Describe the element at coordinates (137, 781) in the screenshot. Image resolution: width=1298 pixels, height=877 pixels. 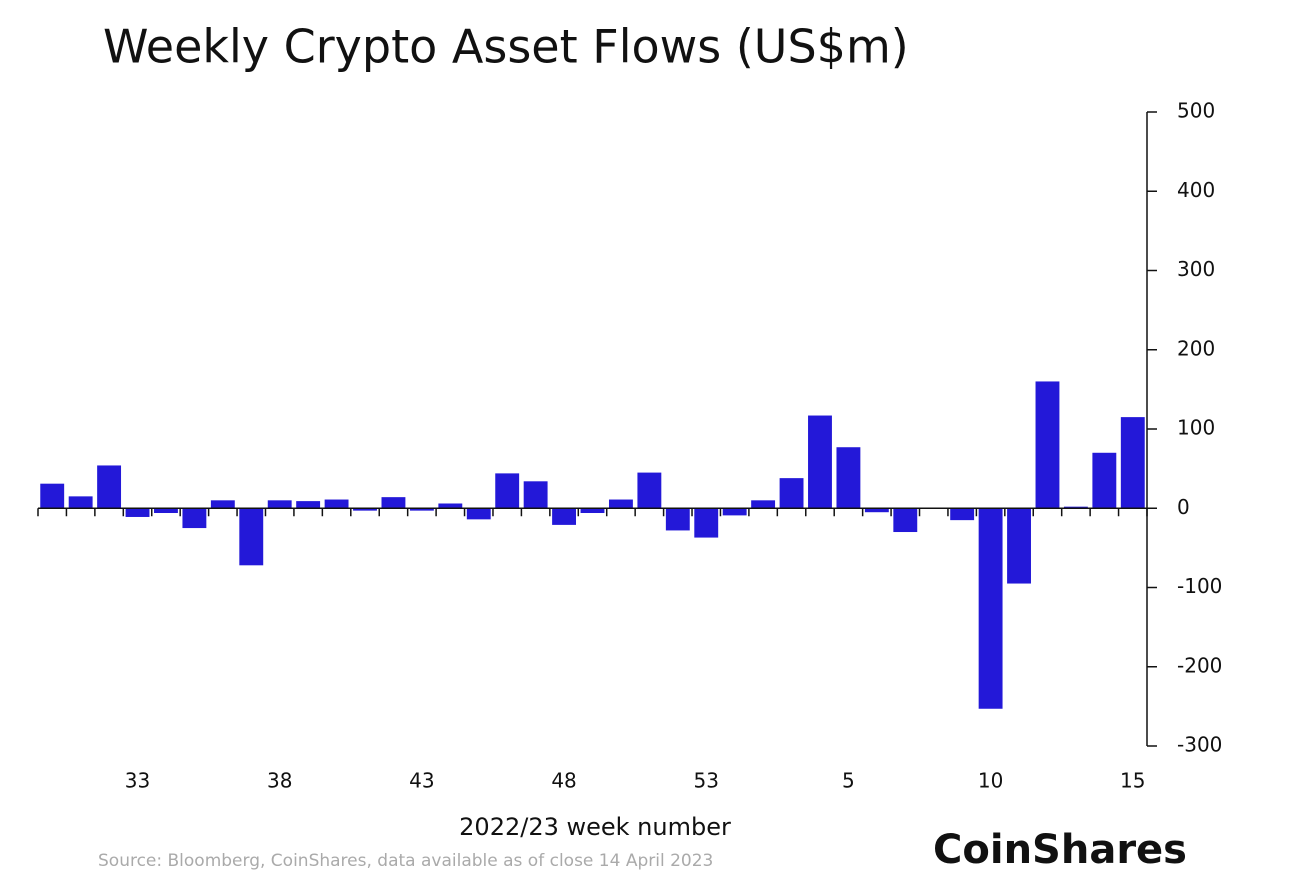
I see `x-tick-label: 33` at that location.